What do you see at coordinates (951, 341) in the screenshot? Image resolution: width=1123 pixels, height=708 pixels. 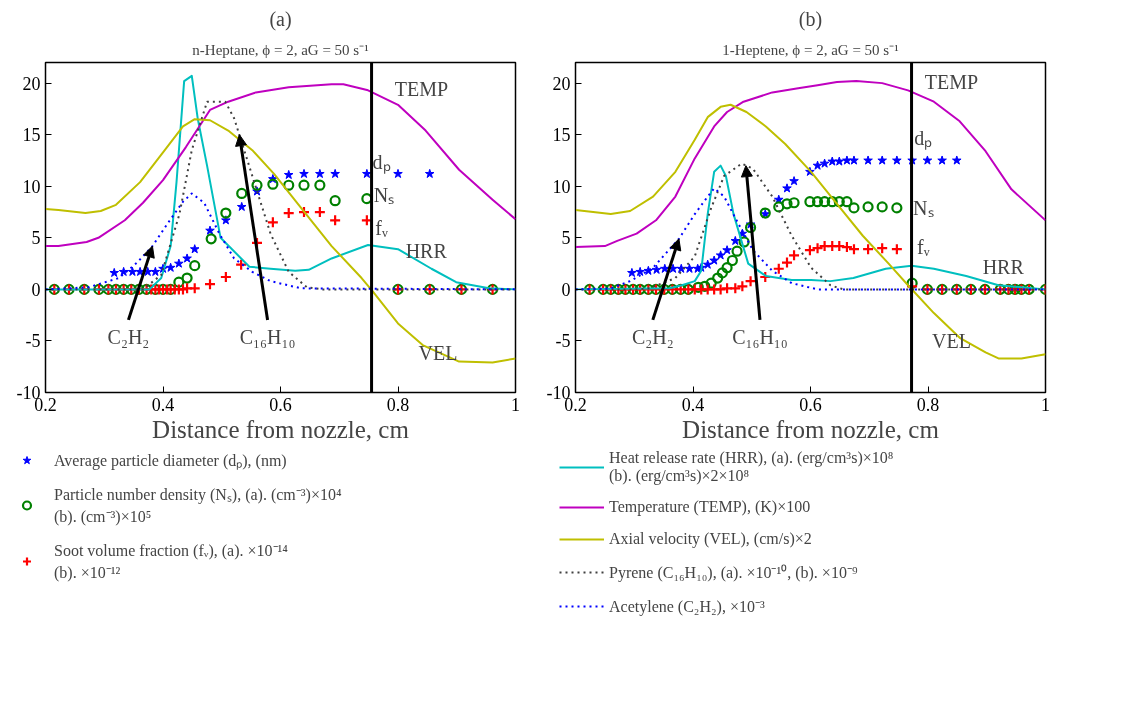 I see `annotation: VEL` at bounding box center [951, 341].